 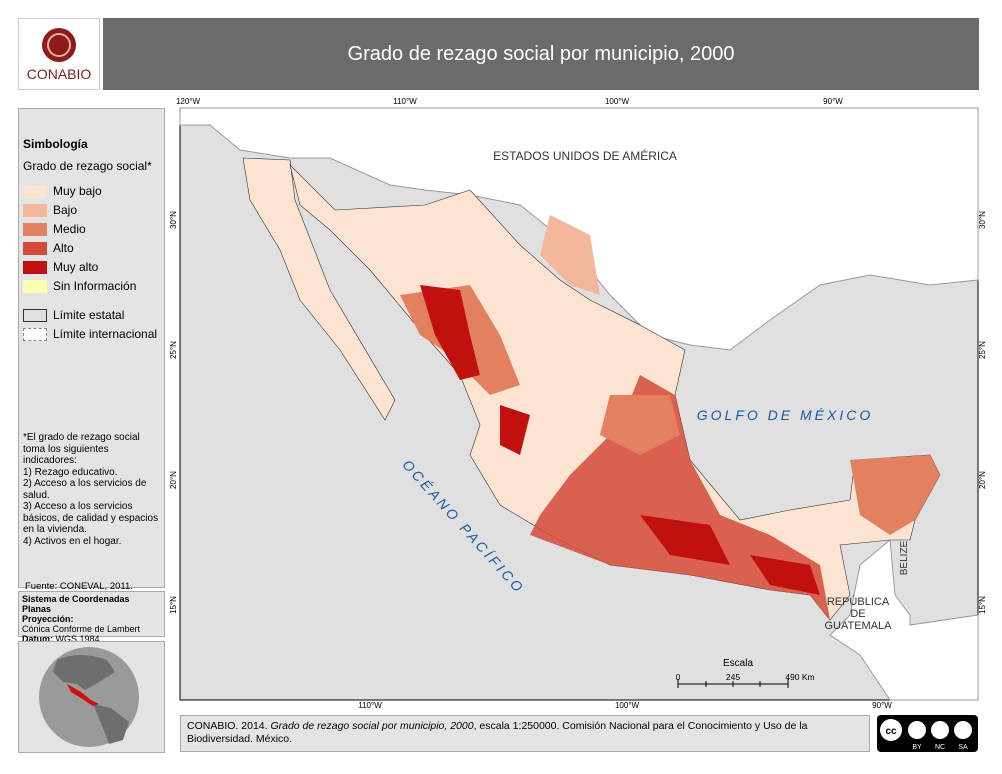 I want to click on note-line: 3) Acceso a los servicios, so click(x=78, y=506).